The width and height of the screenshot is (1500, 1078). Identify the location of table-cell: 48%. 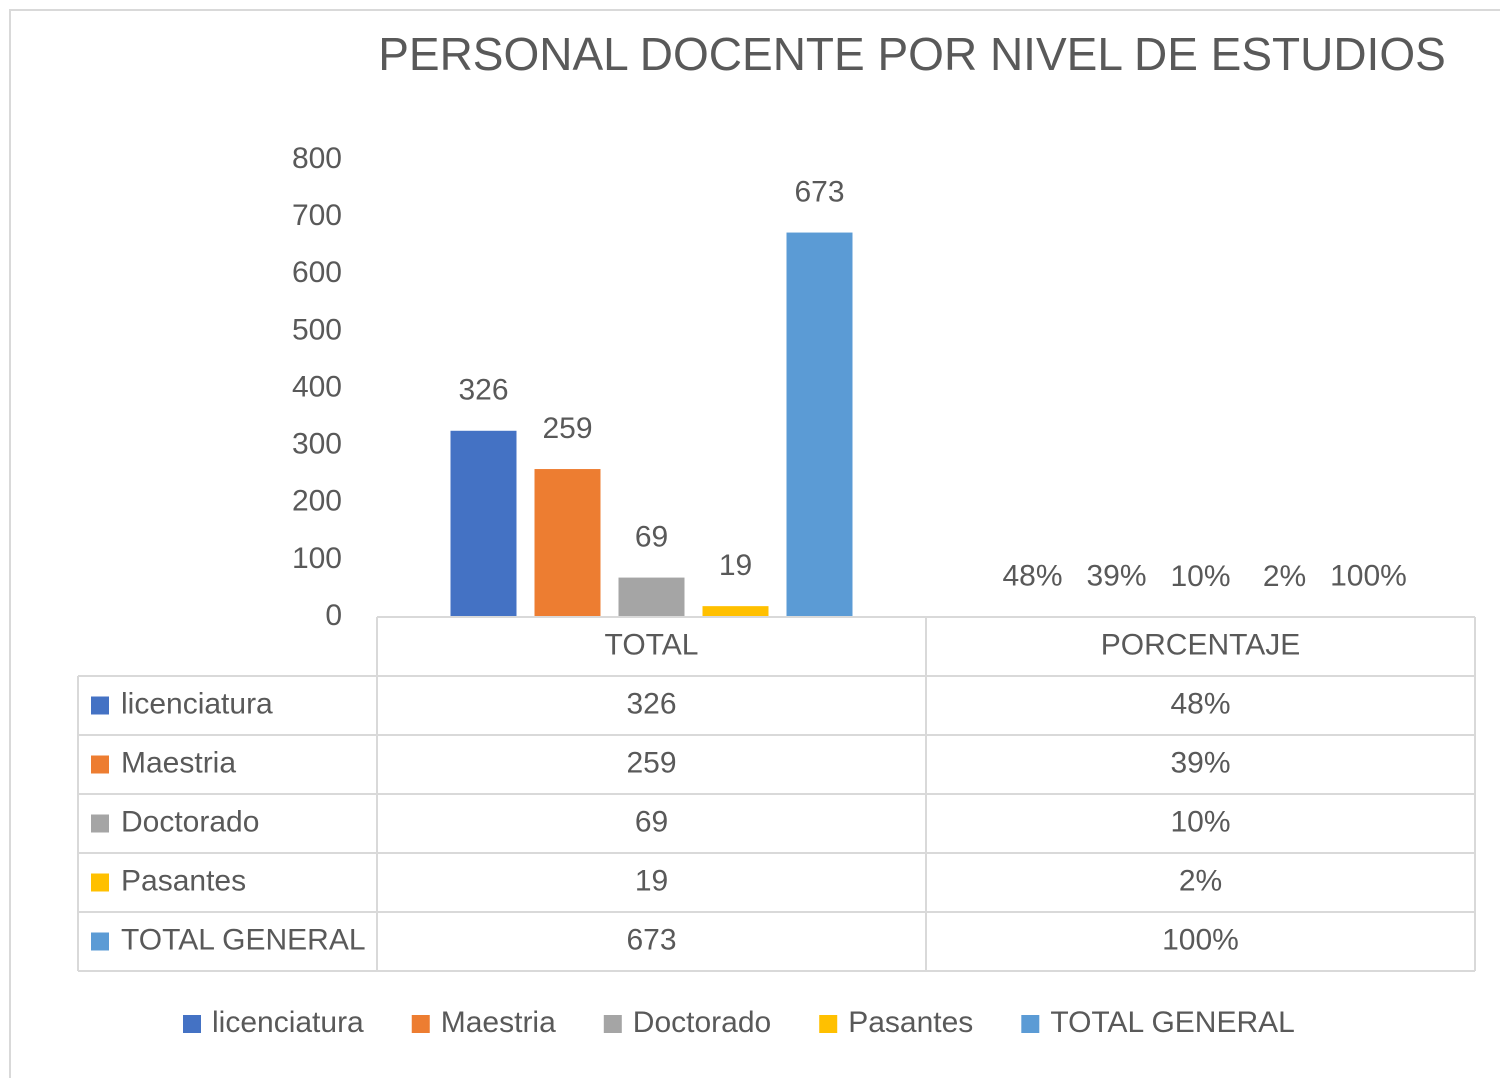
(1200, 703).